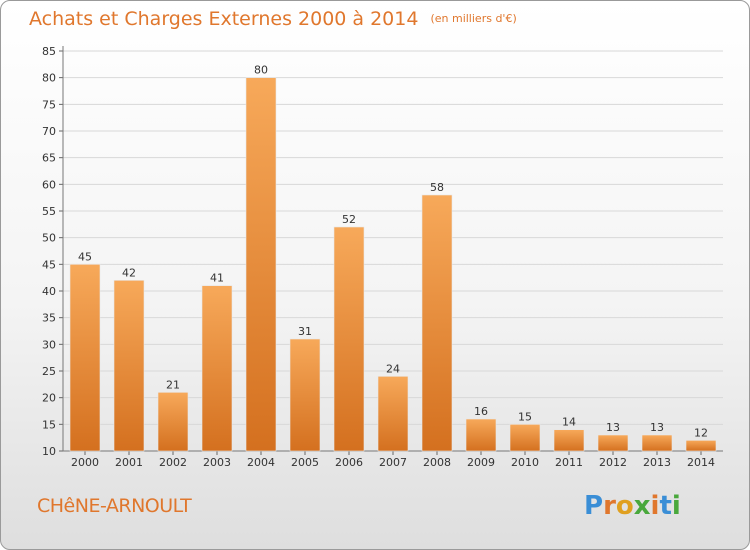 Image resolution: width=750 pixels, height=550 pixels. Describe the element at coordinates (657, 462) in the screenshot. I see `x-tick-label-2013: 2013` at that location.